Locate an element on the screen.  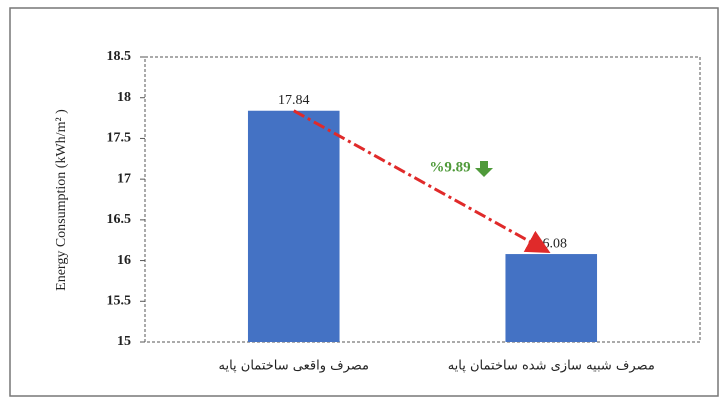
y-tick-label: 15.5 is located at coordinates (119, 301).